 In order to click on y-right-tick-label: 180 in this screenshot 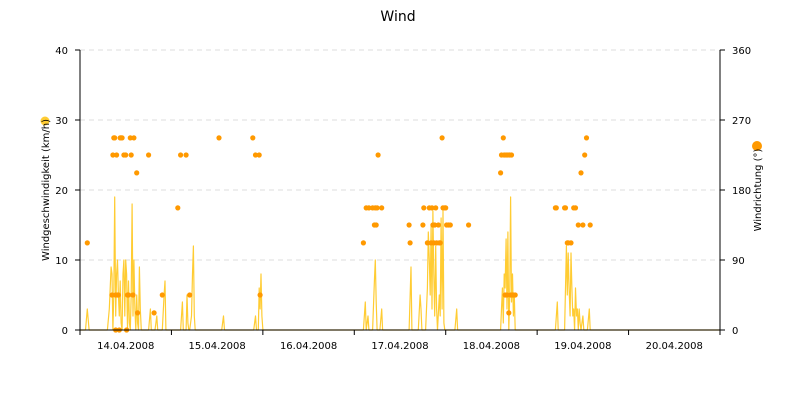, I will do `click(741, 191)`.